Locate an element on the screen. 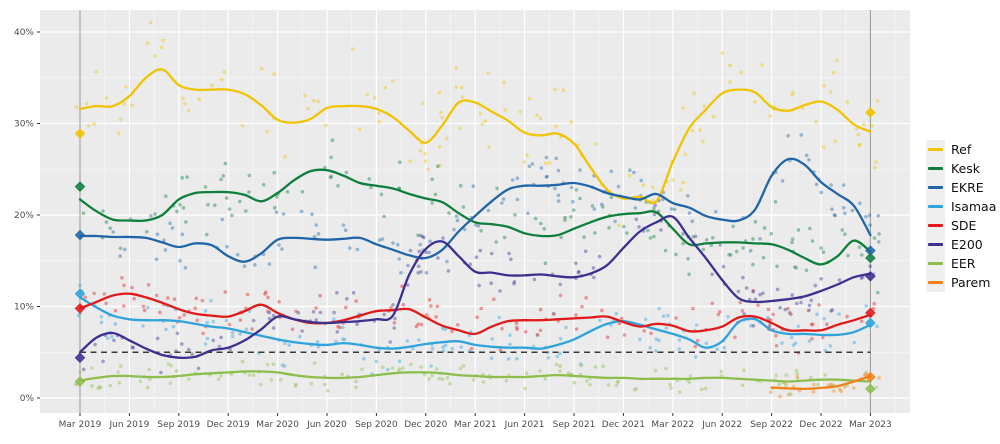 Image resolution: width=1000 pixels, height=444 pixels. legend-item-EKRE: EKRE is located at coordinates (961, 187).